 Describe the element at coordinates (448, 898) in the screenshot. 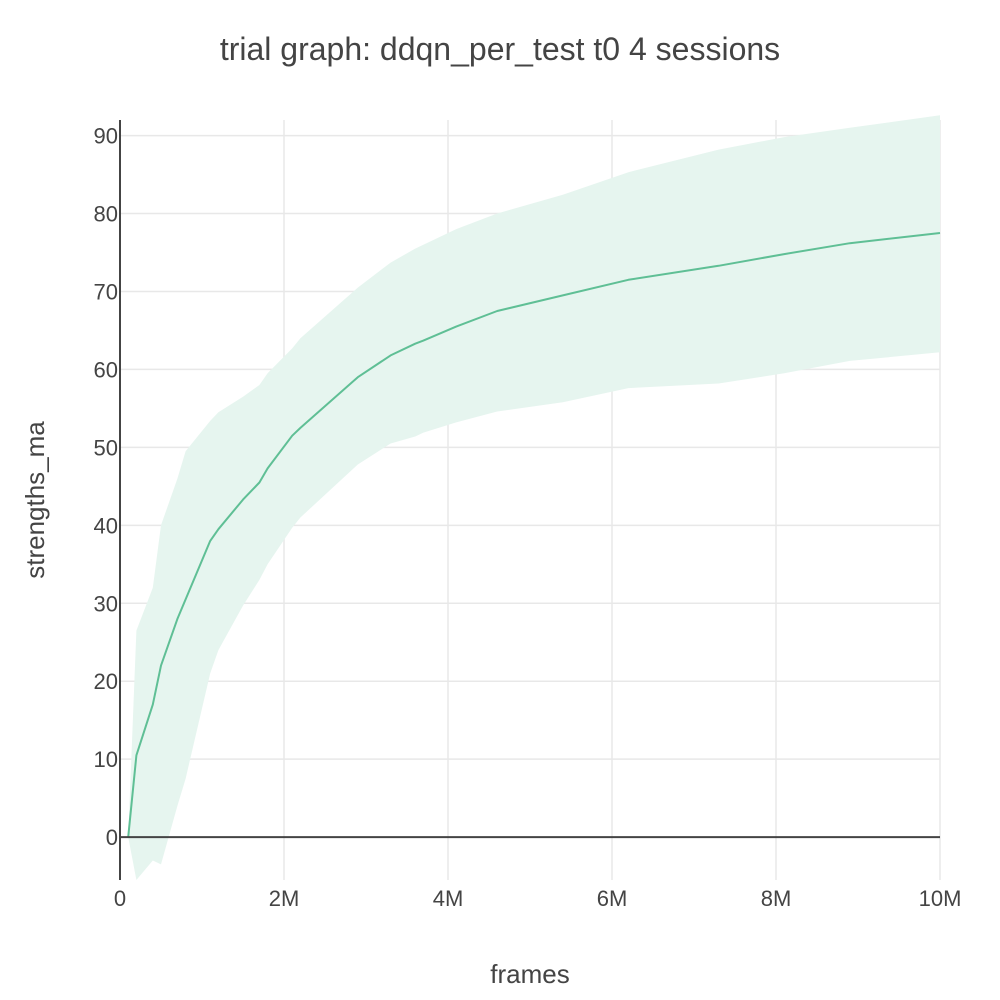

I see `x-tick-label: 4M` at that location.